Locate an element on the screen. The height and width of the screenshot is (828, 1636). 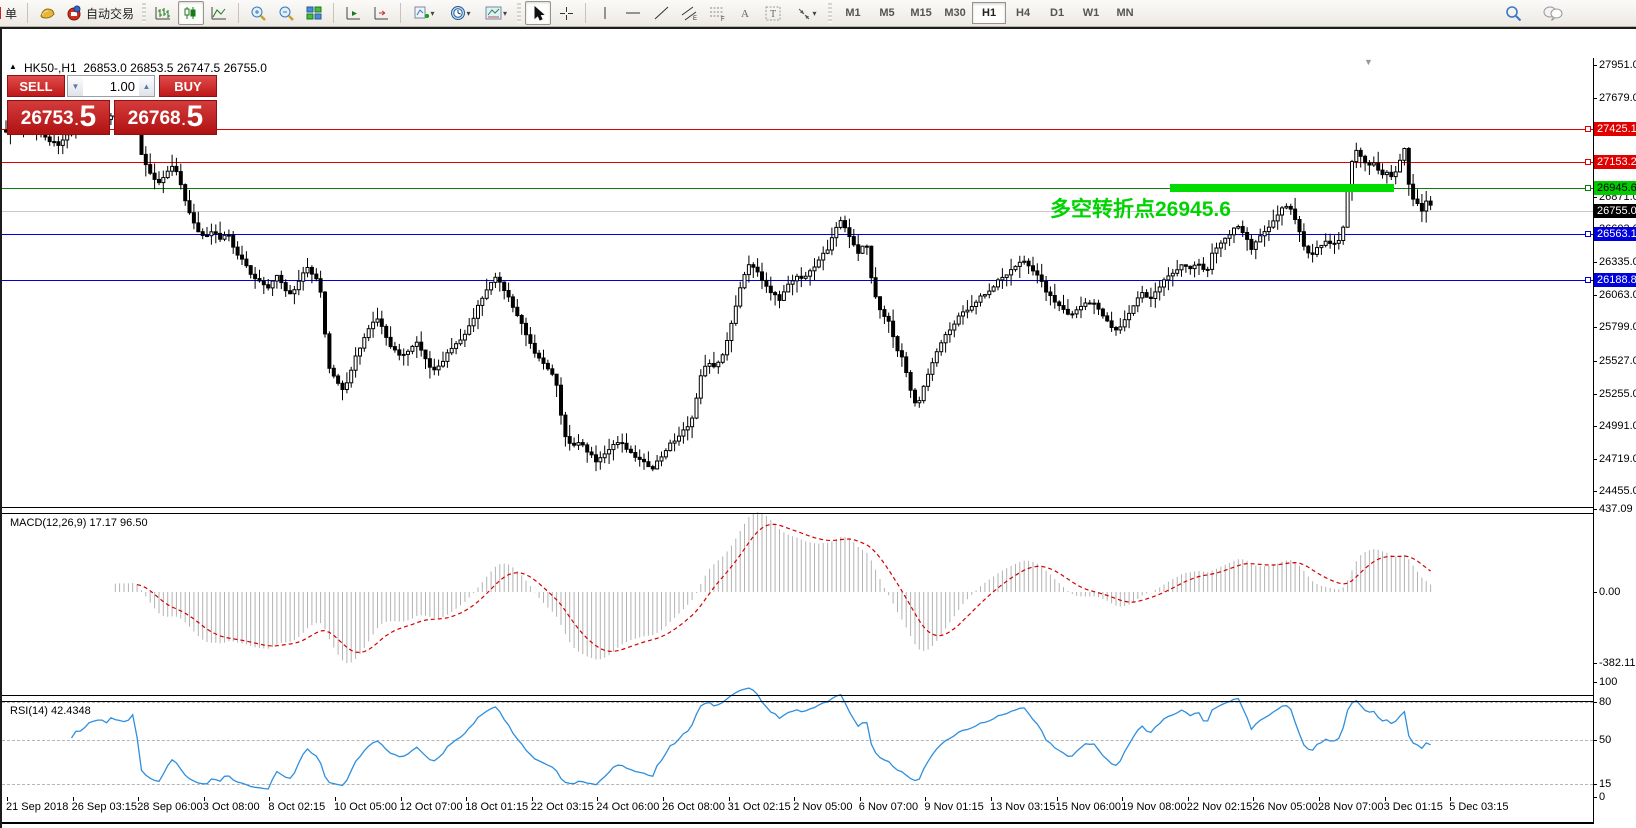
text-label-button: T is located at coordinates (773, 13).